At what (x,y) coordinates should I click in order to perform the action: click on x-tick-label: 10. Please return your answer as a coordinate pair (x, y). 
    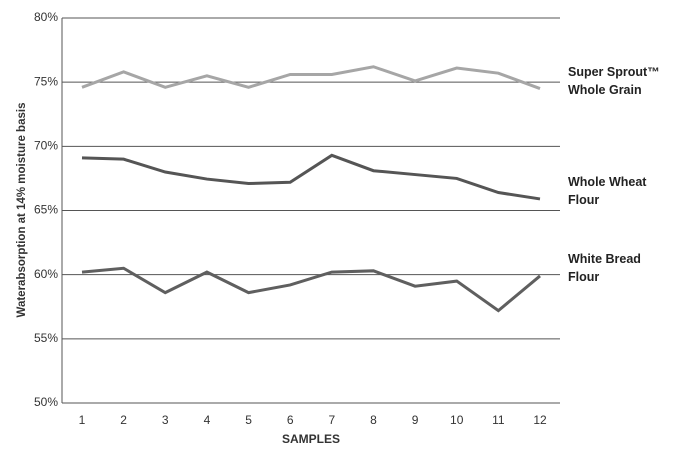
    Looking at the image, I should click on (457, 420).